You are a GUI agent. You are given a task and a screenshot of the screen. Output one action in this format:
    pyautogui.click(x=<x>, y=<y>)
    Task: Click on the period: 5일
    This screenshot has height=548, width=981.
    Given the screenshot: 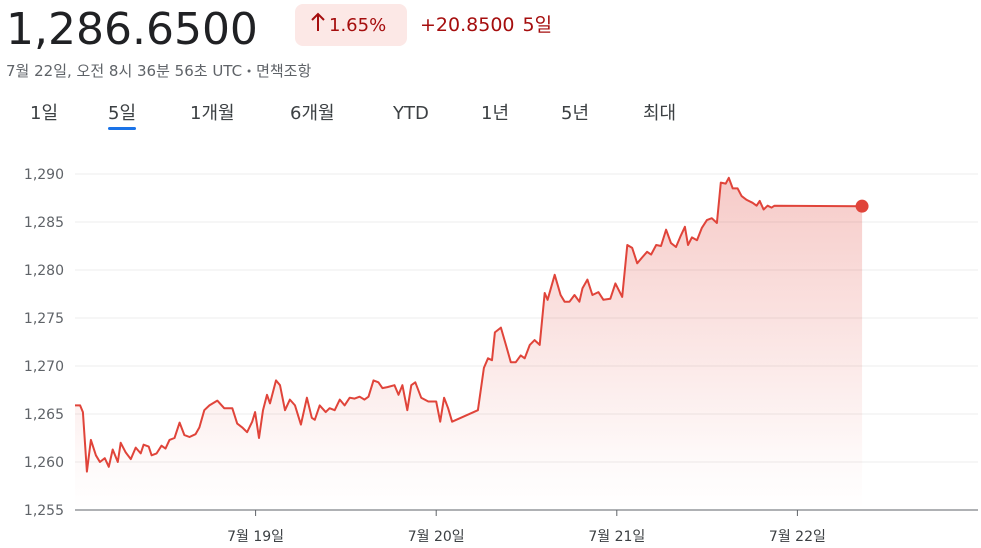 What is the action you would take?
    pyautogui.click(x=538, y=25)
    